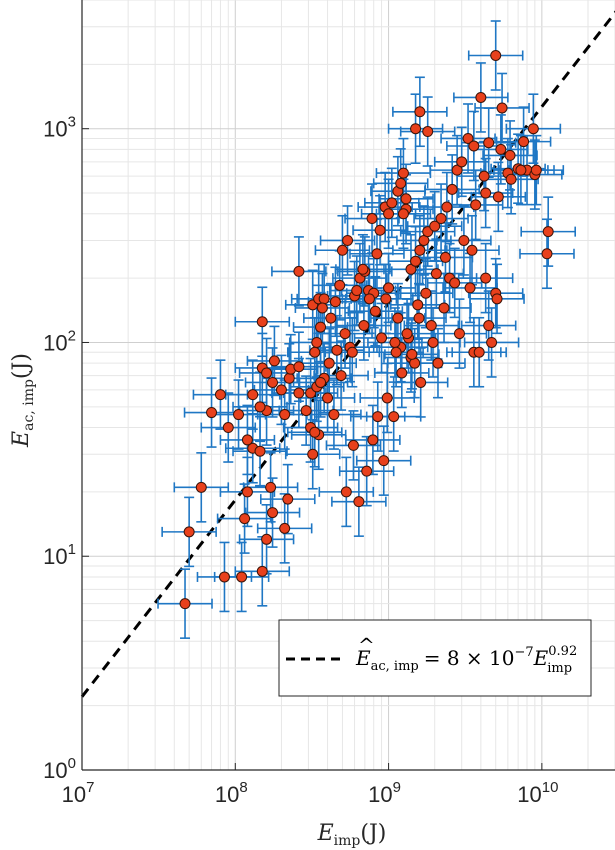 This screenshot has width=615, height=850. I want to click on legend-rhs-exponent: −7, so click(523, 652).